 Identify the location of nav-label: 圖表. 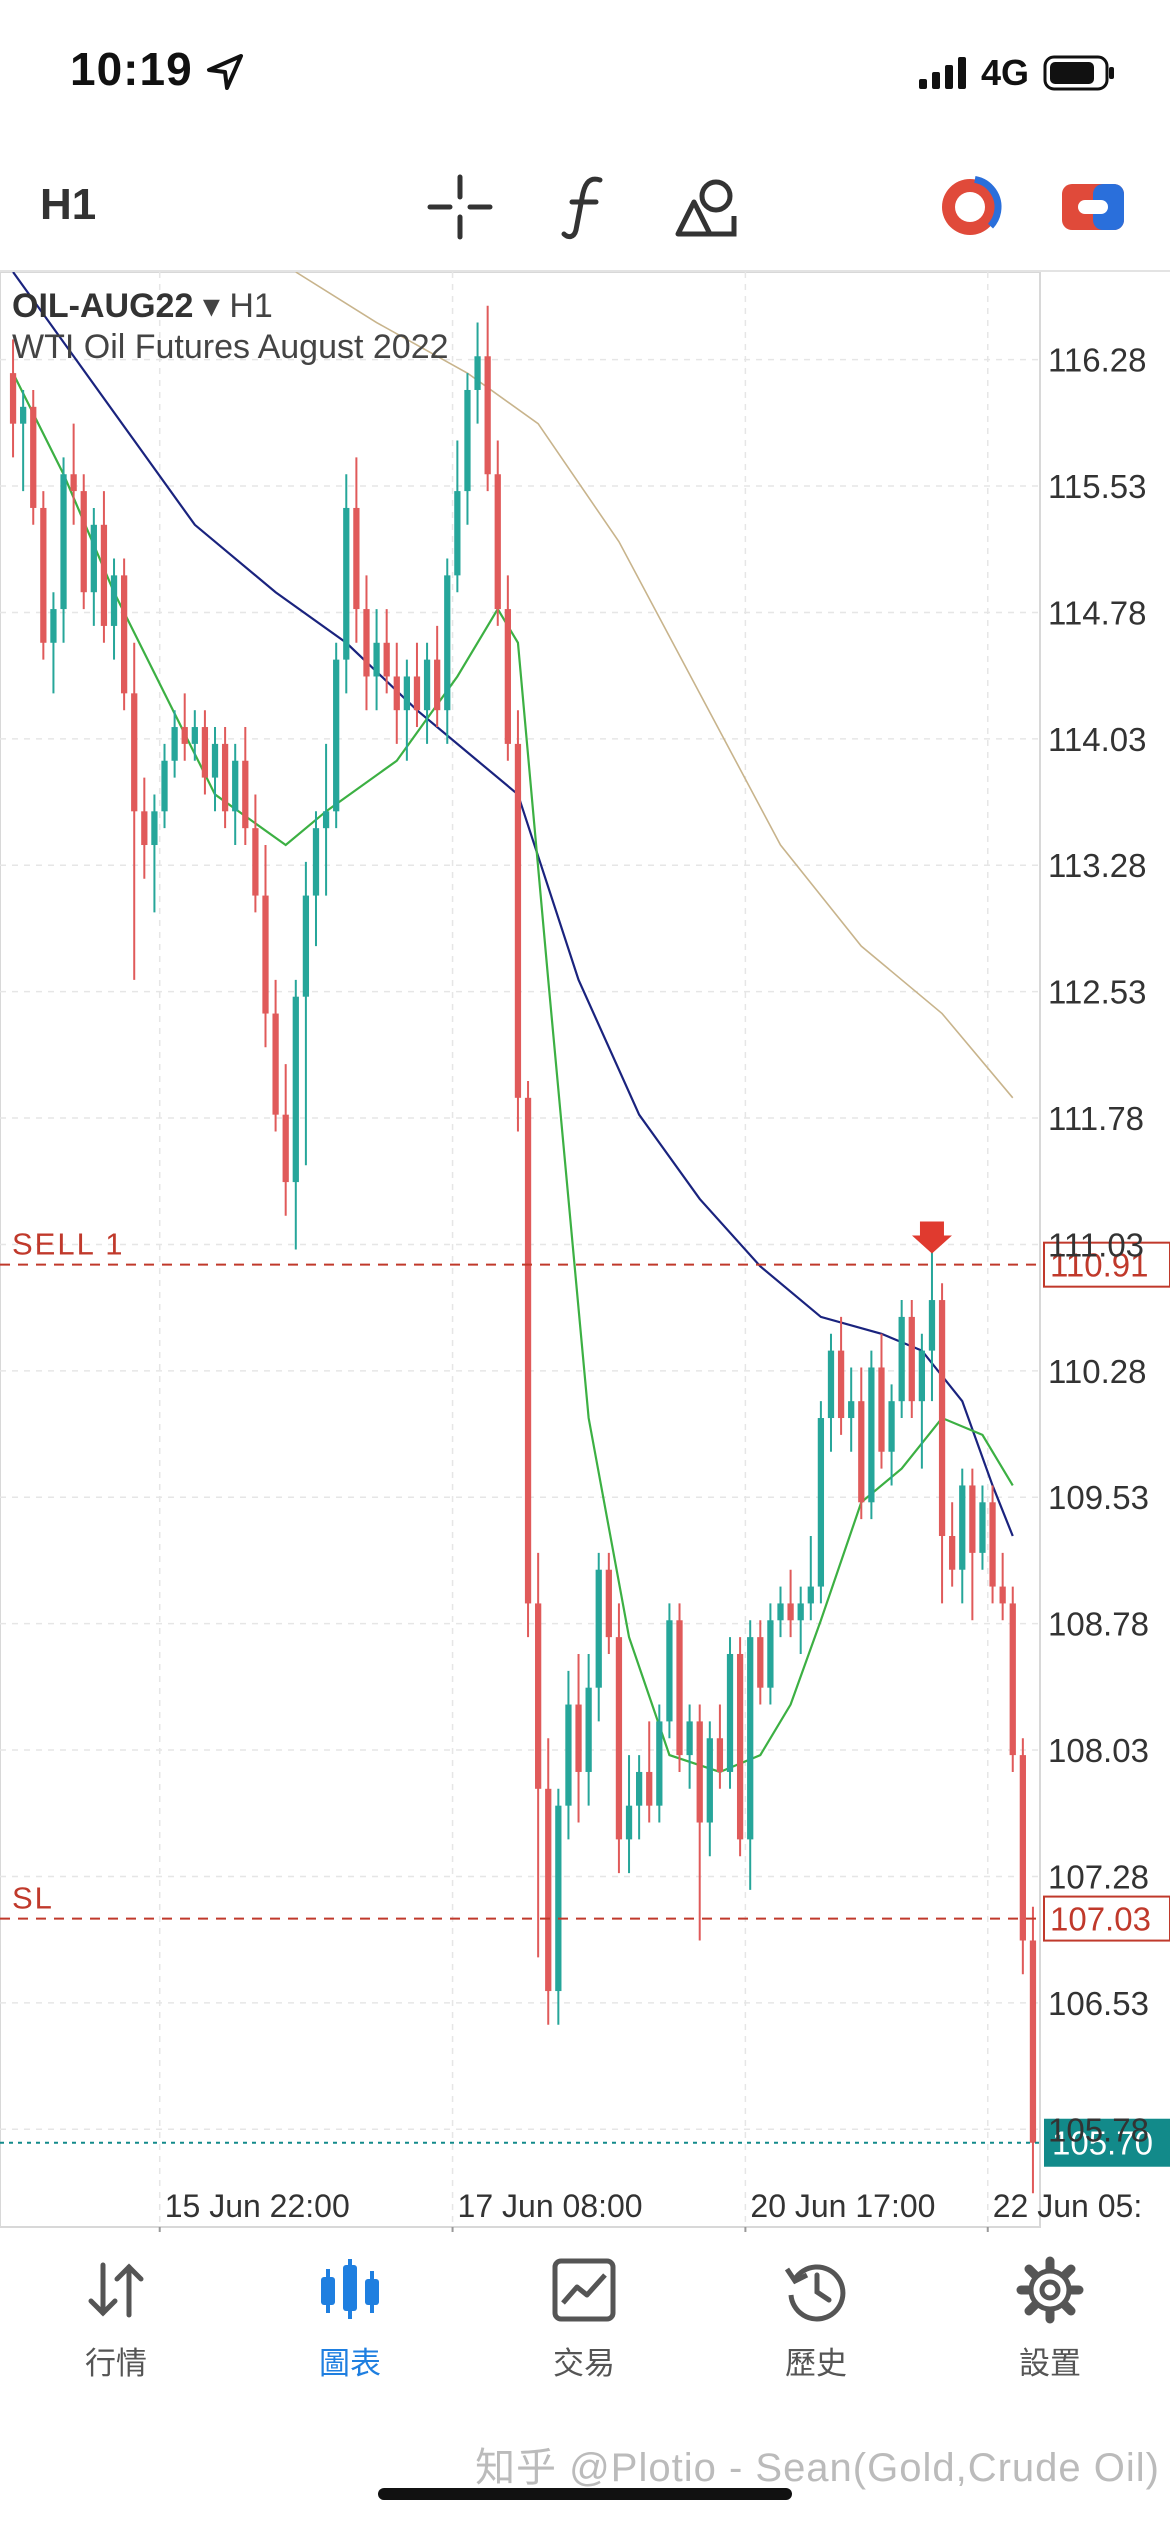
(350, 2363).